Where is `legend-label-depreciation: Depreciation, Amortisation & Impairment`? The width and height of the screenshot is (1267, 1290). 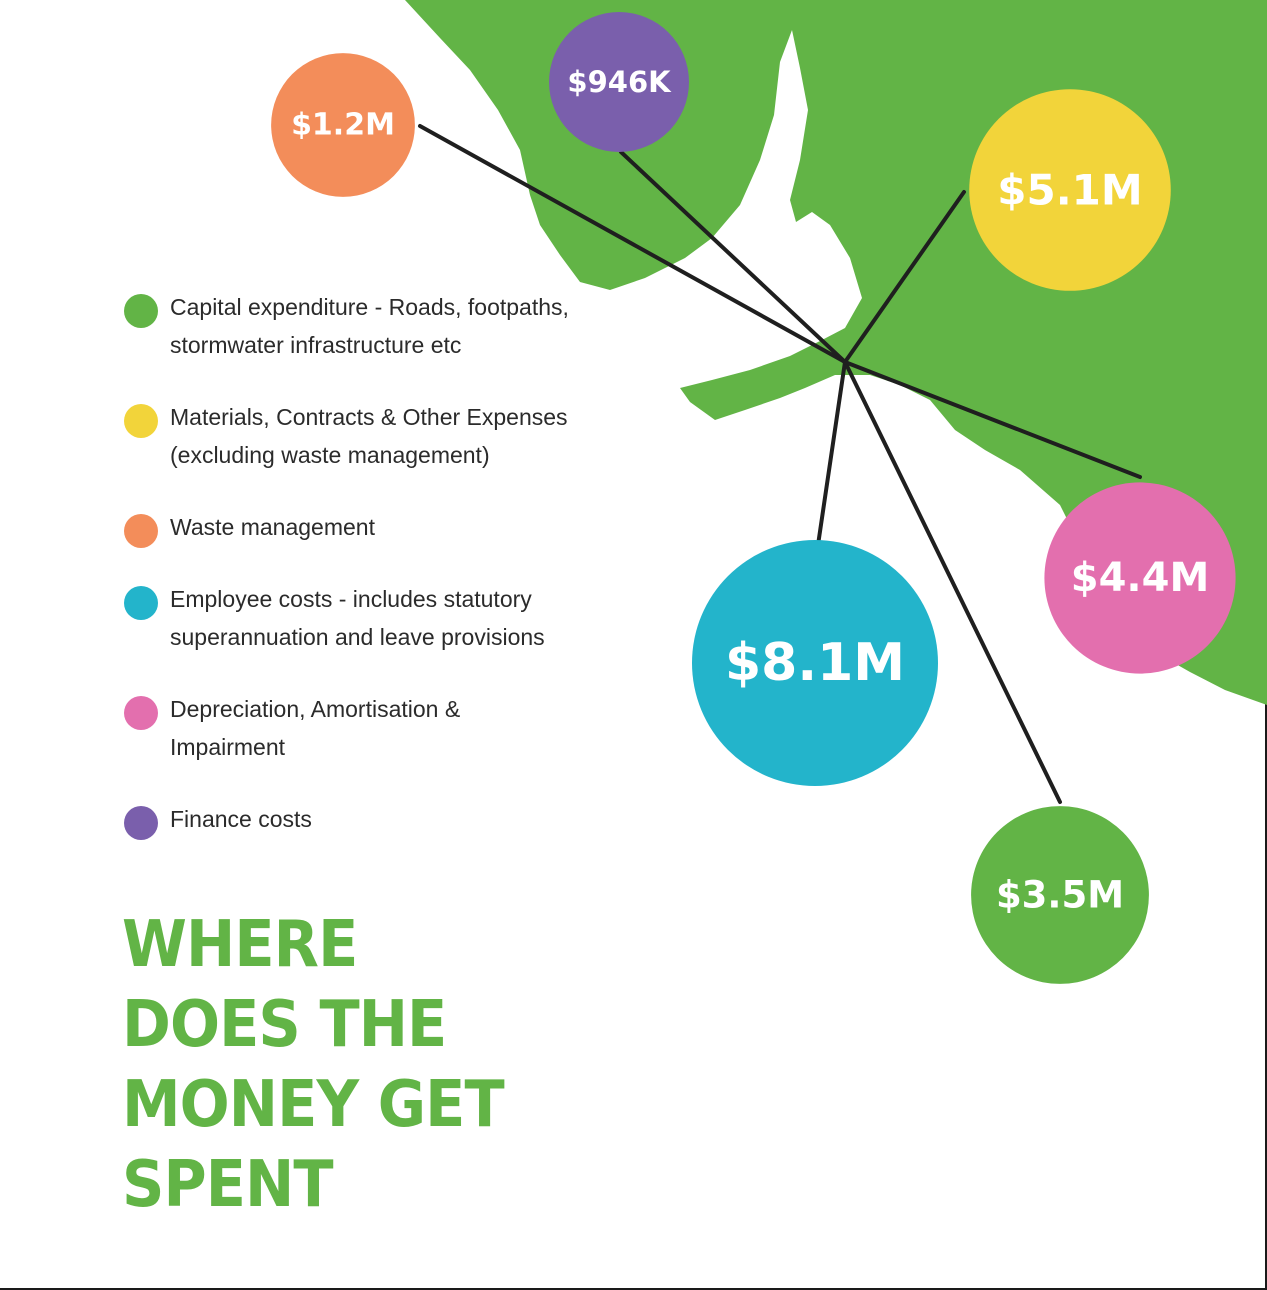
legend-label-depreciation: Depreciation, Amortisation & Impairment is located at coordinates (315, 728).